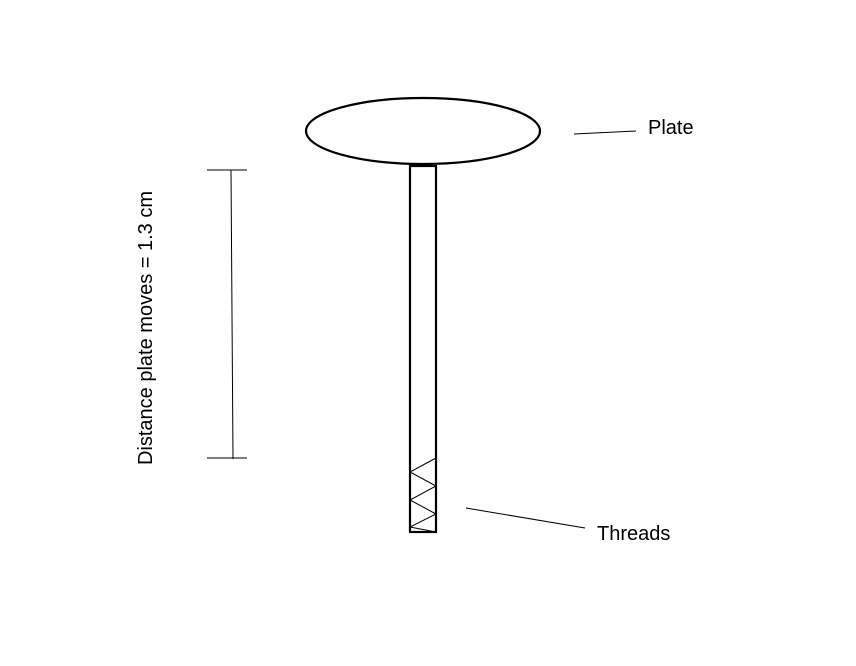 The height and width of the screenshot is (666, 856). Describe the element at coordinates (605, 132) in the screenshot. I see `plate-leader-line` at that location.